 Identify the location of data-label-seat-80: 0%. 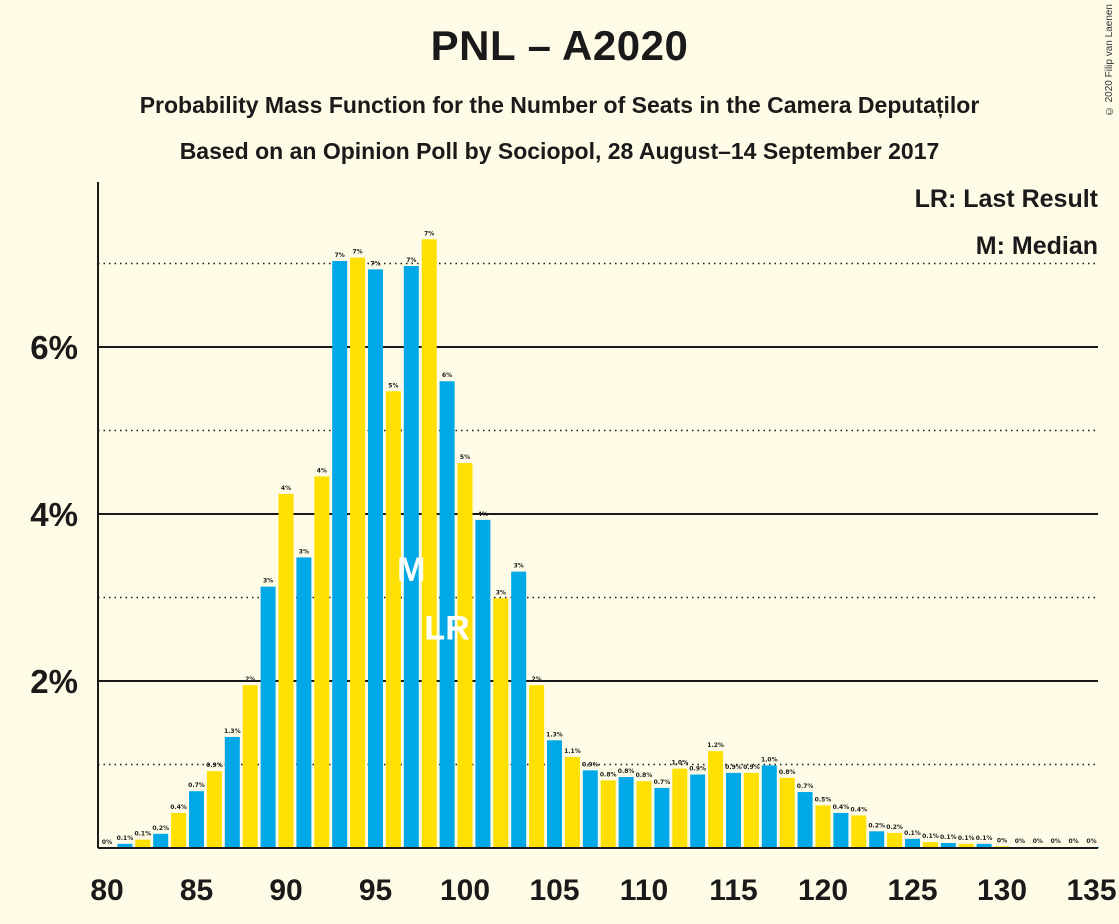
(107, 842).